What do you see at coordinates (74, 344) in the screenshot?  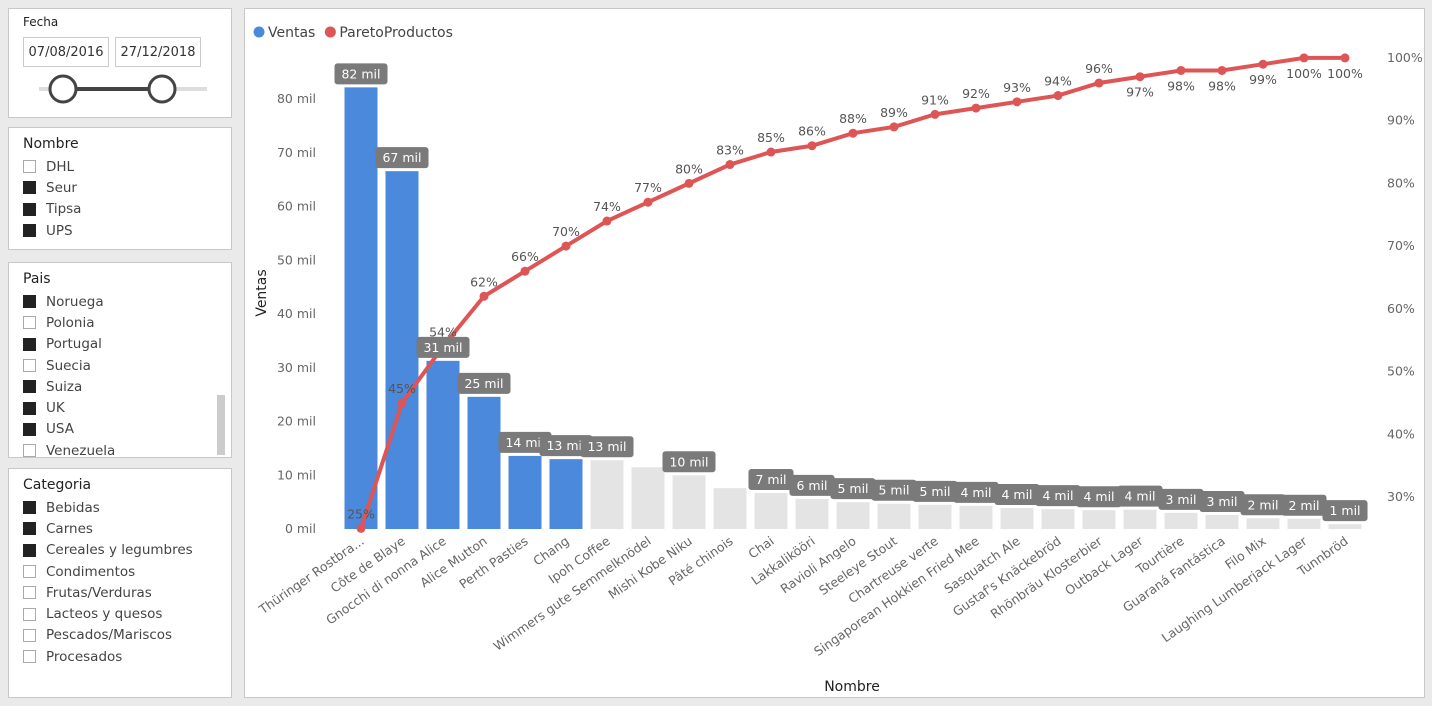 I see `item-label: Portugal` at bounding box center [74, 344].